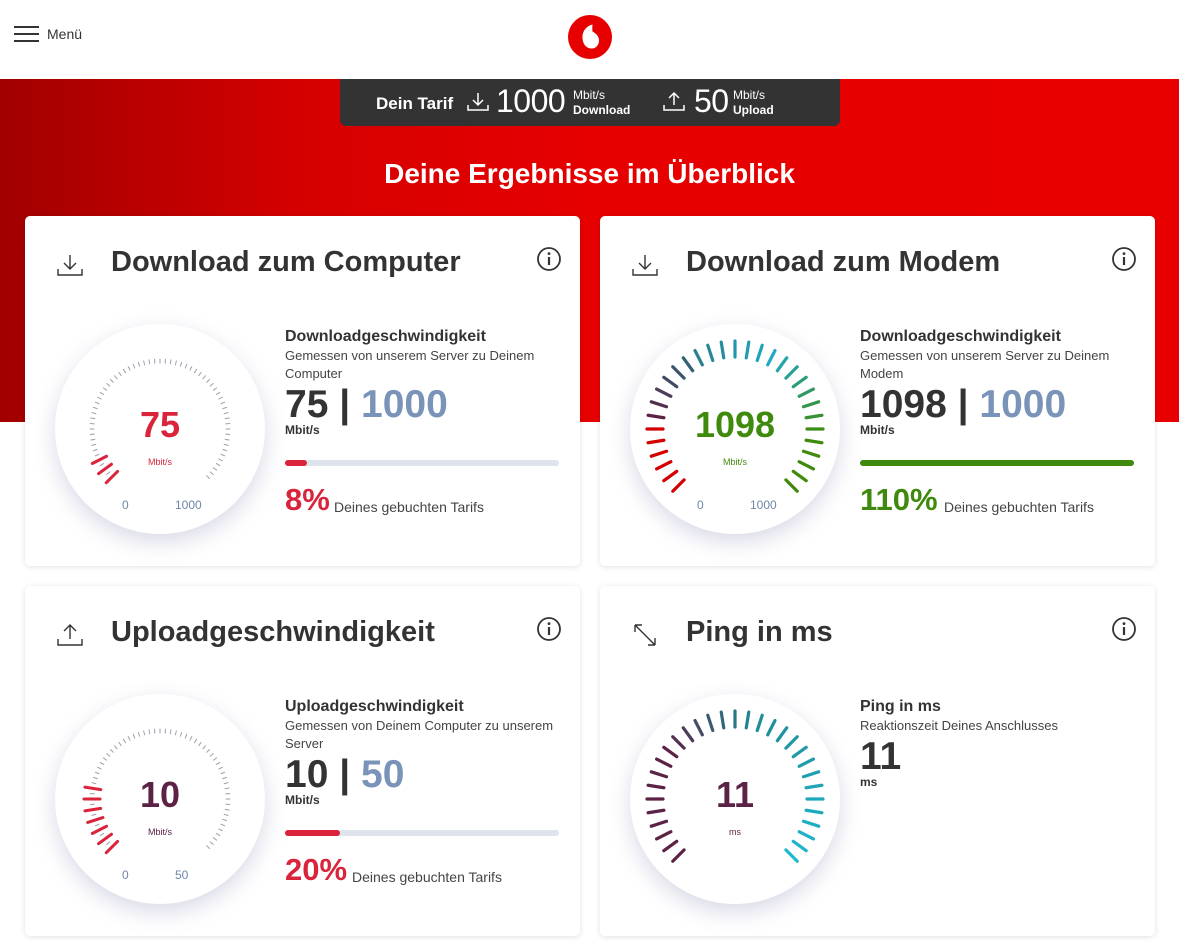 The image size is (1179, 946). What do you see at coordinates (374, 706) in the screenshot?
I see `metric-title: Uploadgeschwindigkeit` at bounding box center [374, 706].